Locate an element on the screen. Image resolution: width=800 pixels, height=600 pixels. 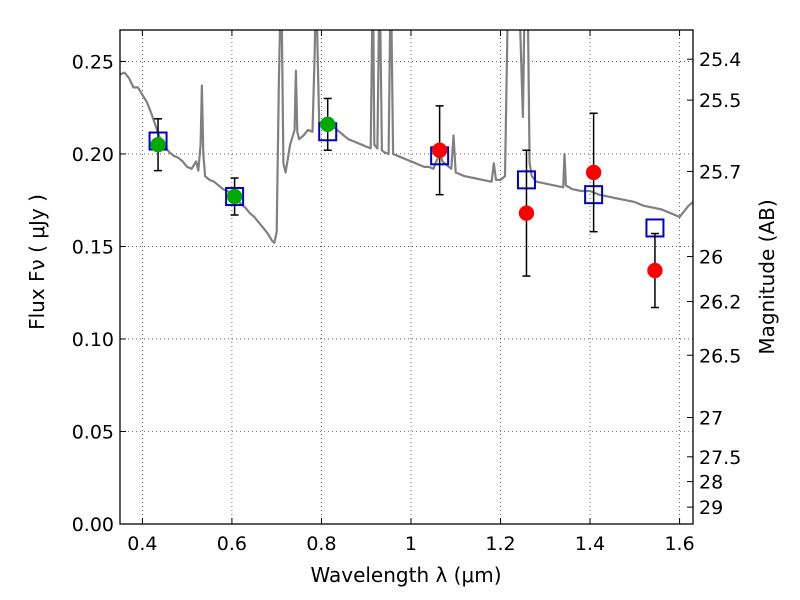
x-tick-label: 1.4 is located at coordinates (590, 544).